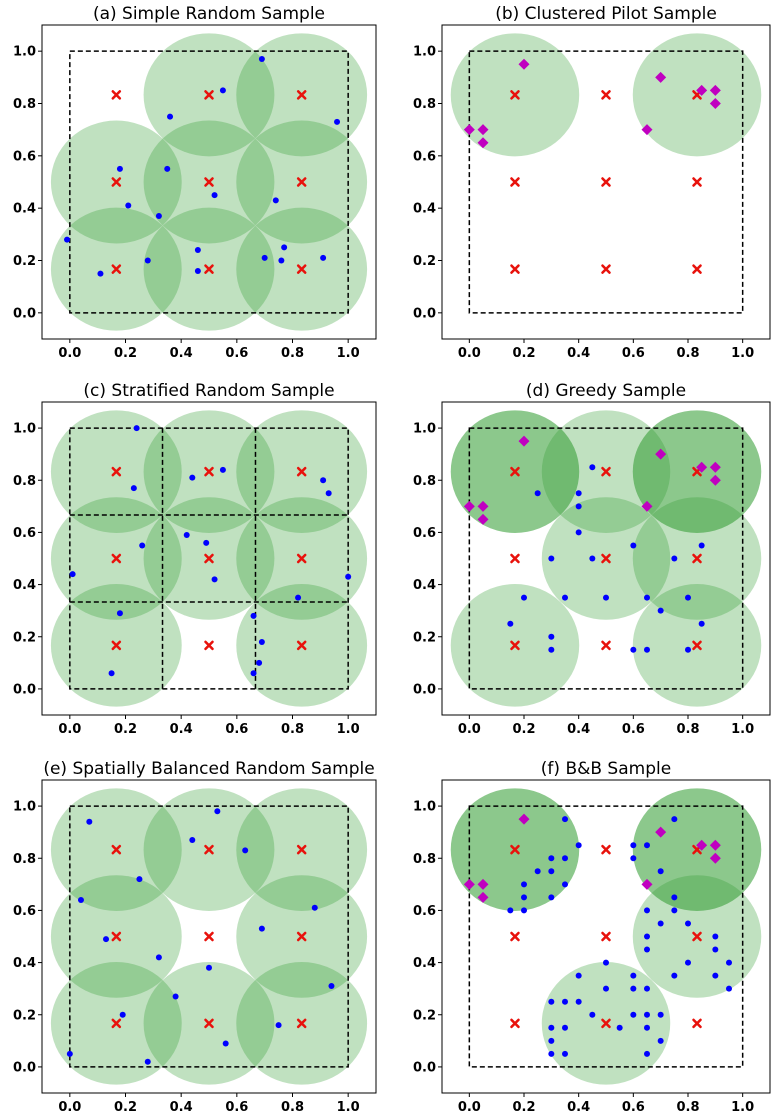 The image size is (771, 1118). Describe the element at coordinates (606, 769) in the screenshot. I see `chart-title: (f) B&B Sample` at that location.